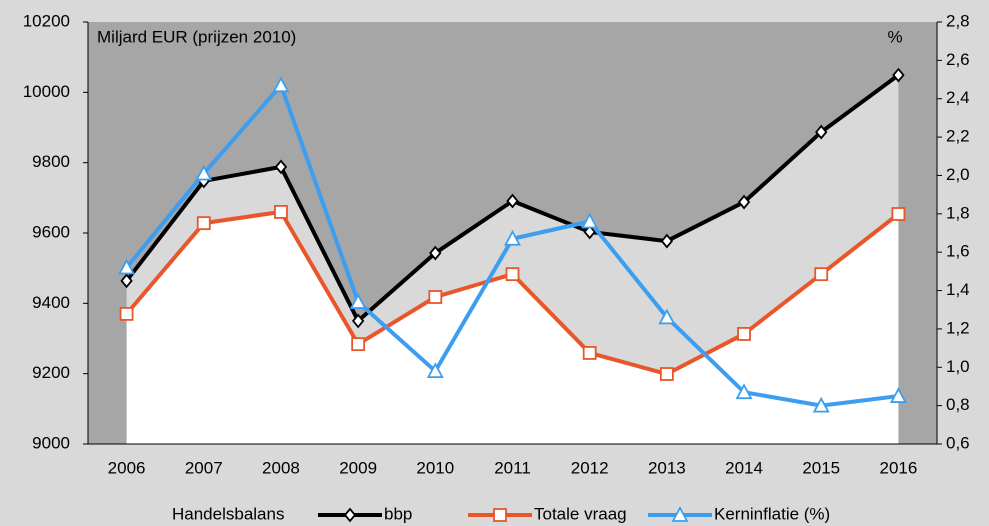  Describe the element at coordinates (141, 515) in the screenshot. I see `legend-swatch` at that location.